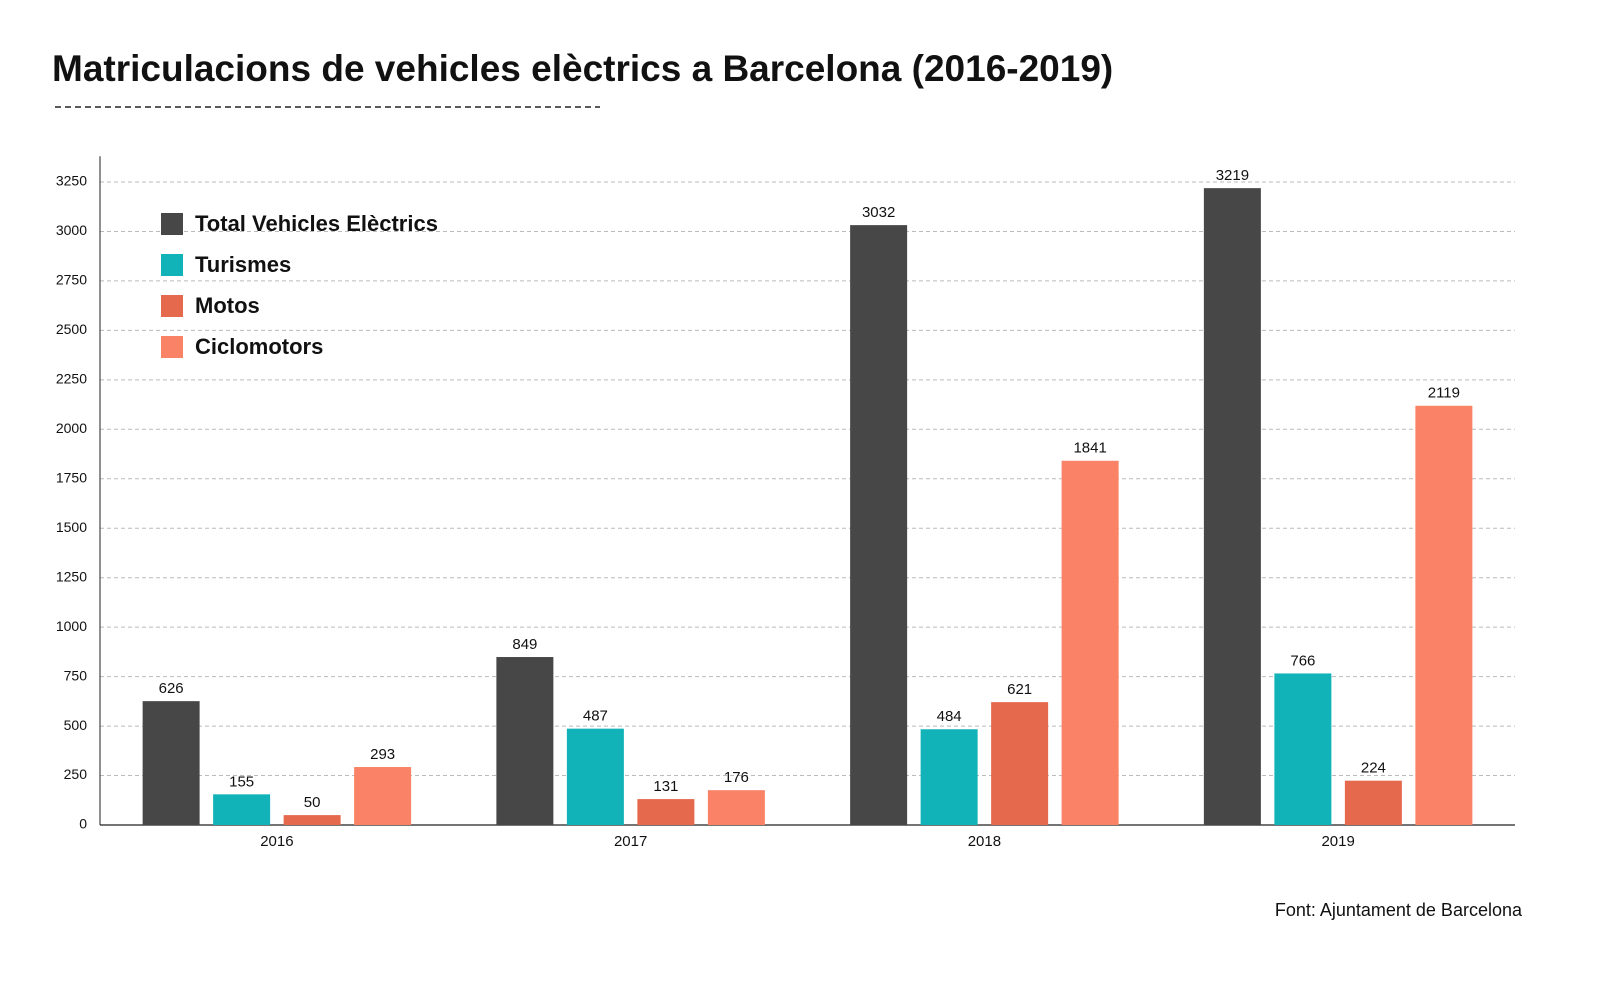 The height and width of the screenshot is (993, 1600). I want to click on value-label: 1841, so click(1089, 448).